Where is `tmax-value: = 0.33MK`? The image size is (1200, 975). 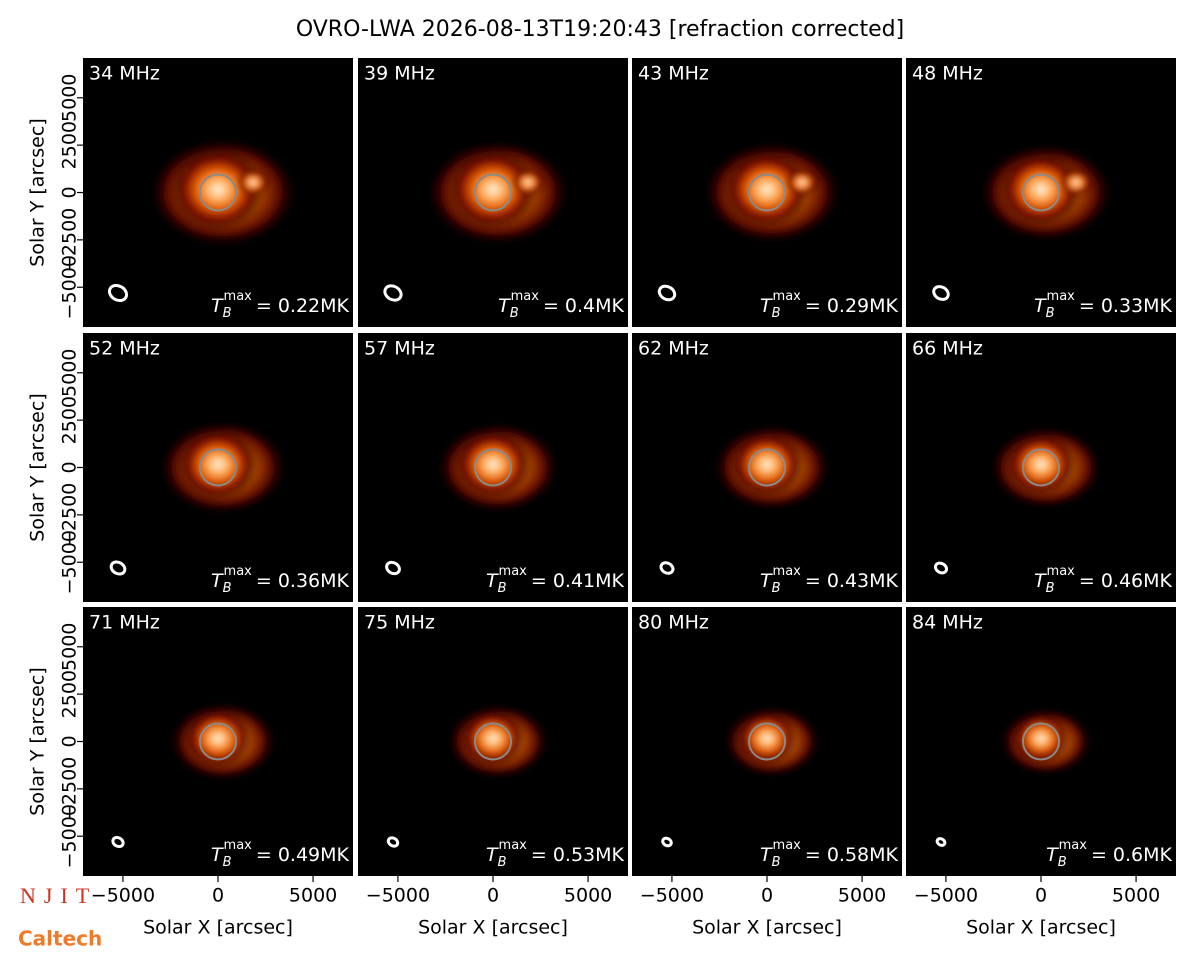 tmax-value: = 0.33MK is located at coordinates (1126, 306).